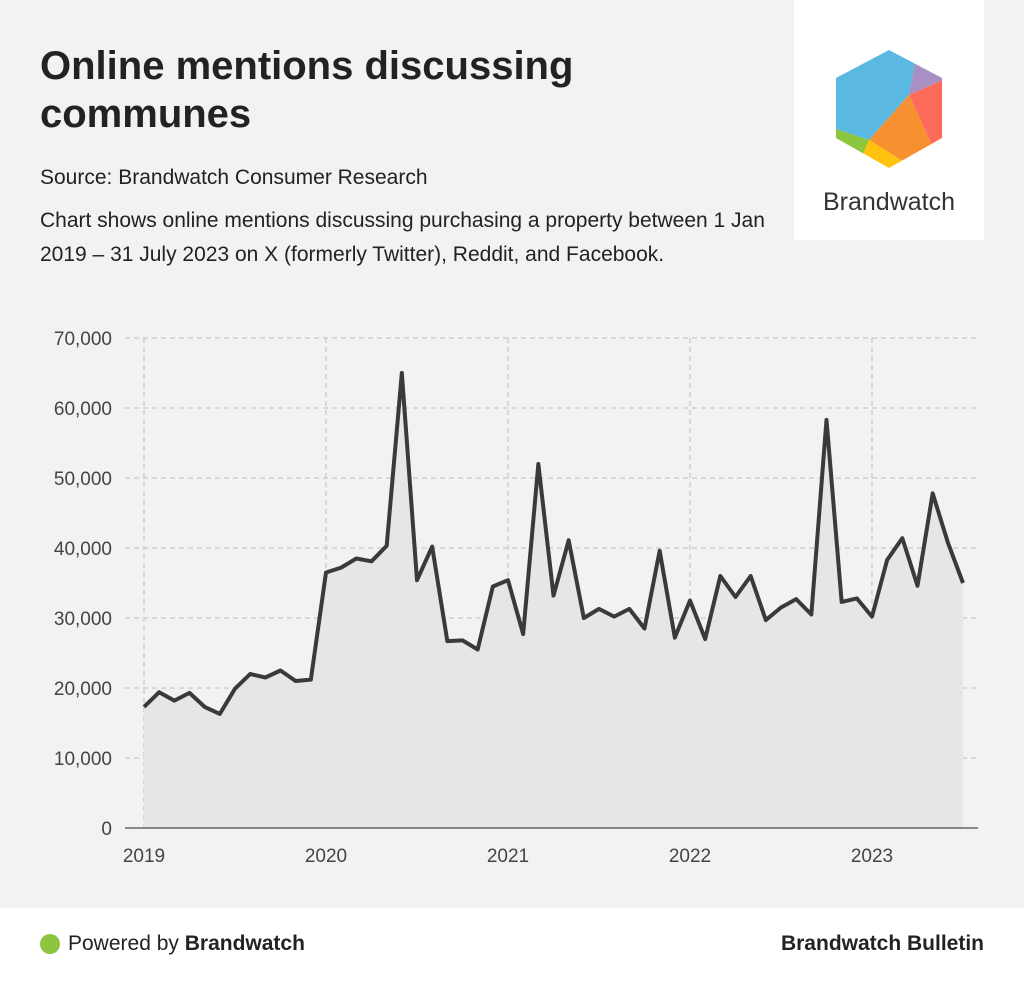 The width and height of the screenshot is (1024, 984). I want to click on brandwatch-logo: Brandwatch, so click(889, 120).